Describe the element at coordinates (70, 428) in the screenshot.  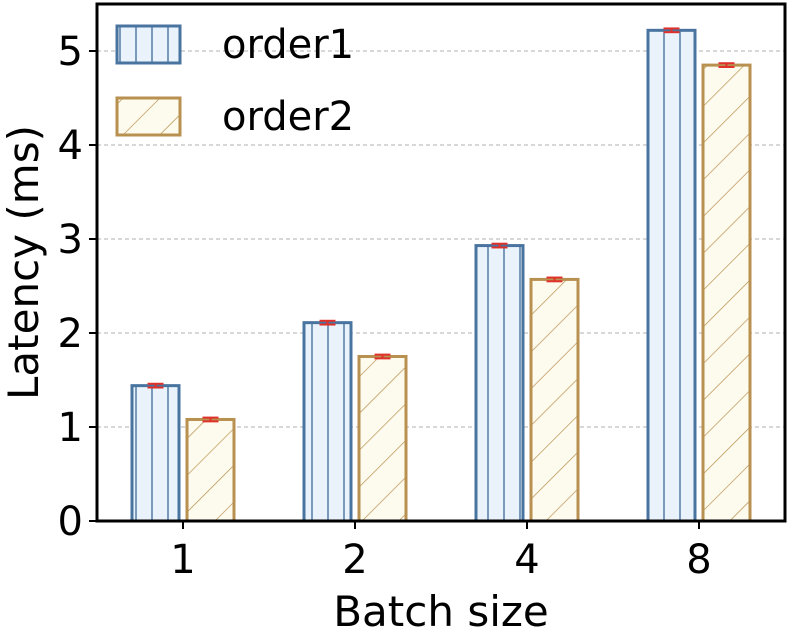
I see `y-tick-label: 1` at that location.